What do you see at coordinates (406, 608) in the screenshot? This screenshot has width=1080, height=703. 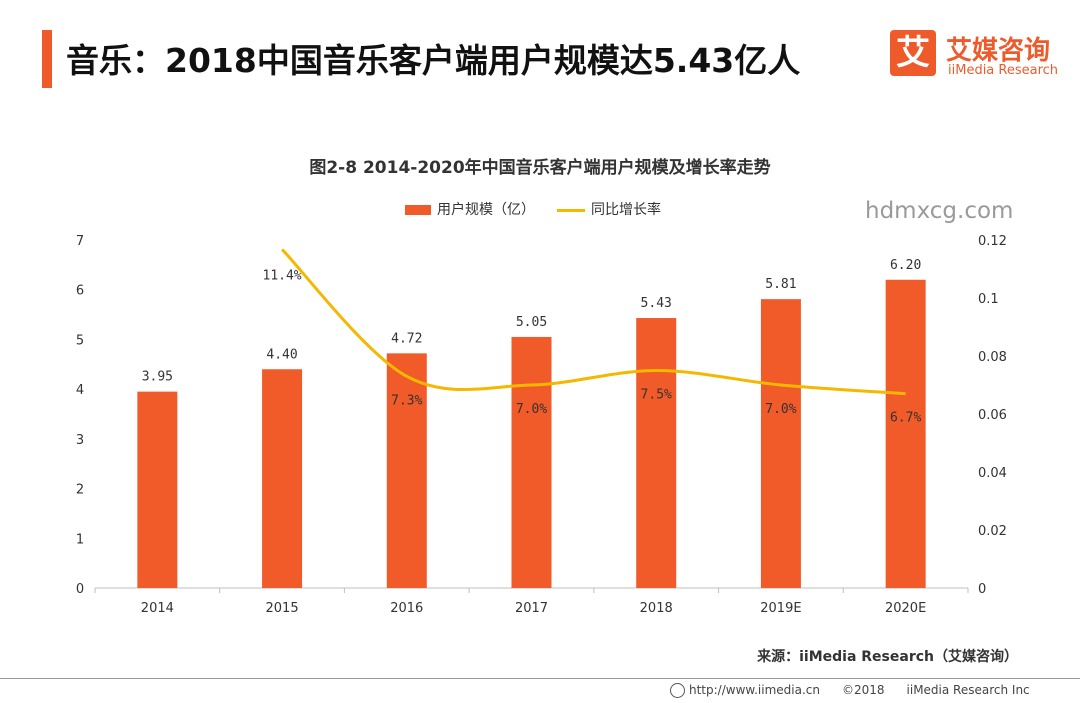 I see `x-tick-label: 2016` at bounding box center [406, 608].